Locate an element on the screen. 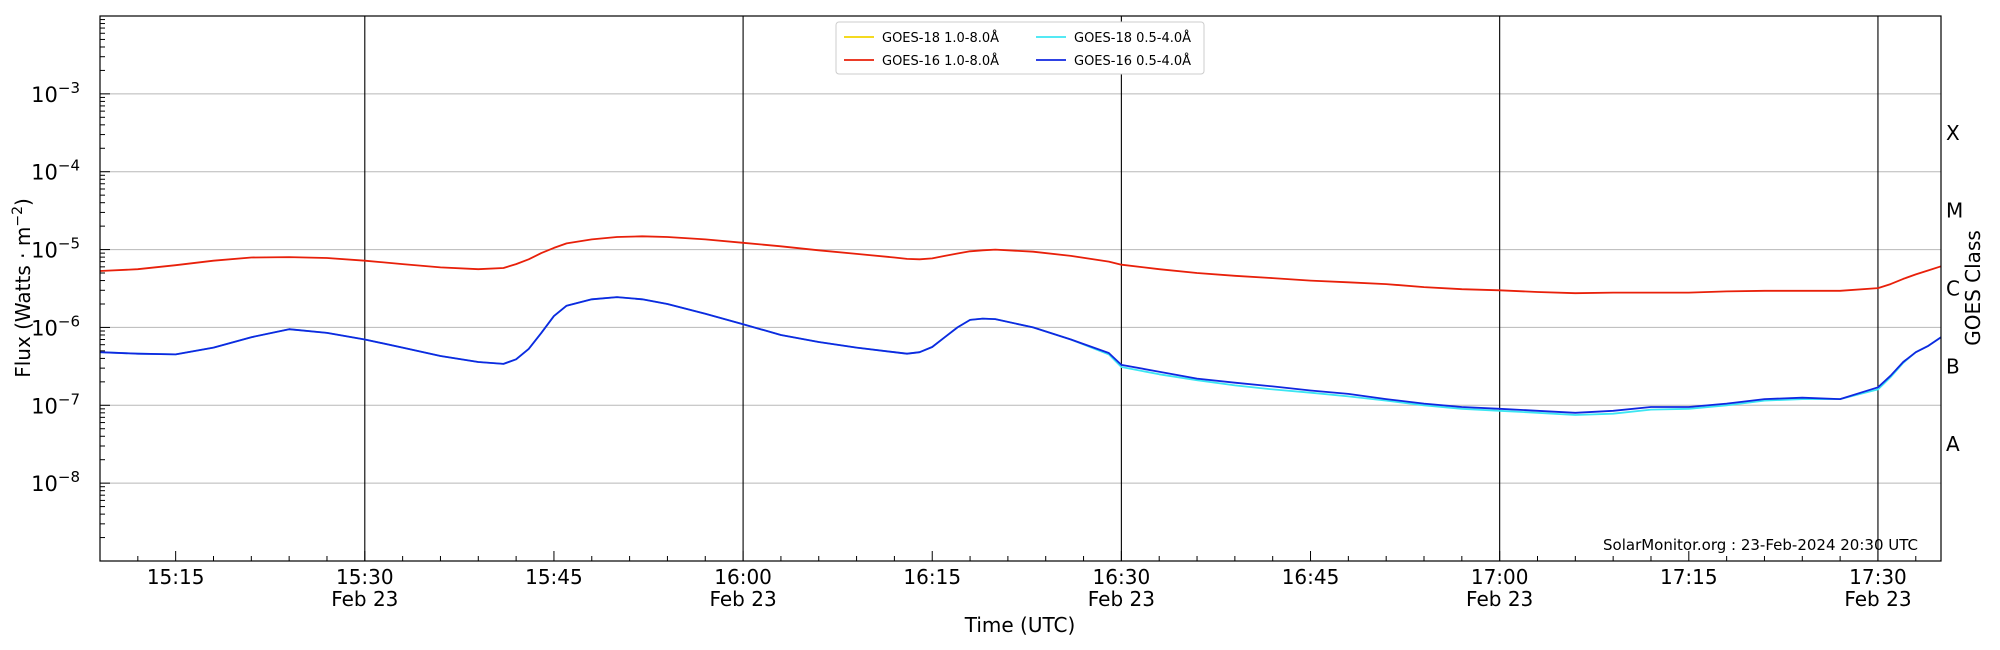 Image resolution: width=2000 pixels, height=650 pixels. goes-class-label: M is located at coordinates (1954, 211).